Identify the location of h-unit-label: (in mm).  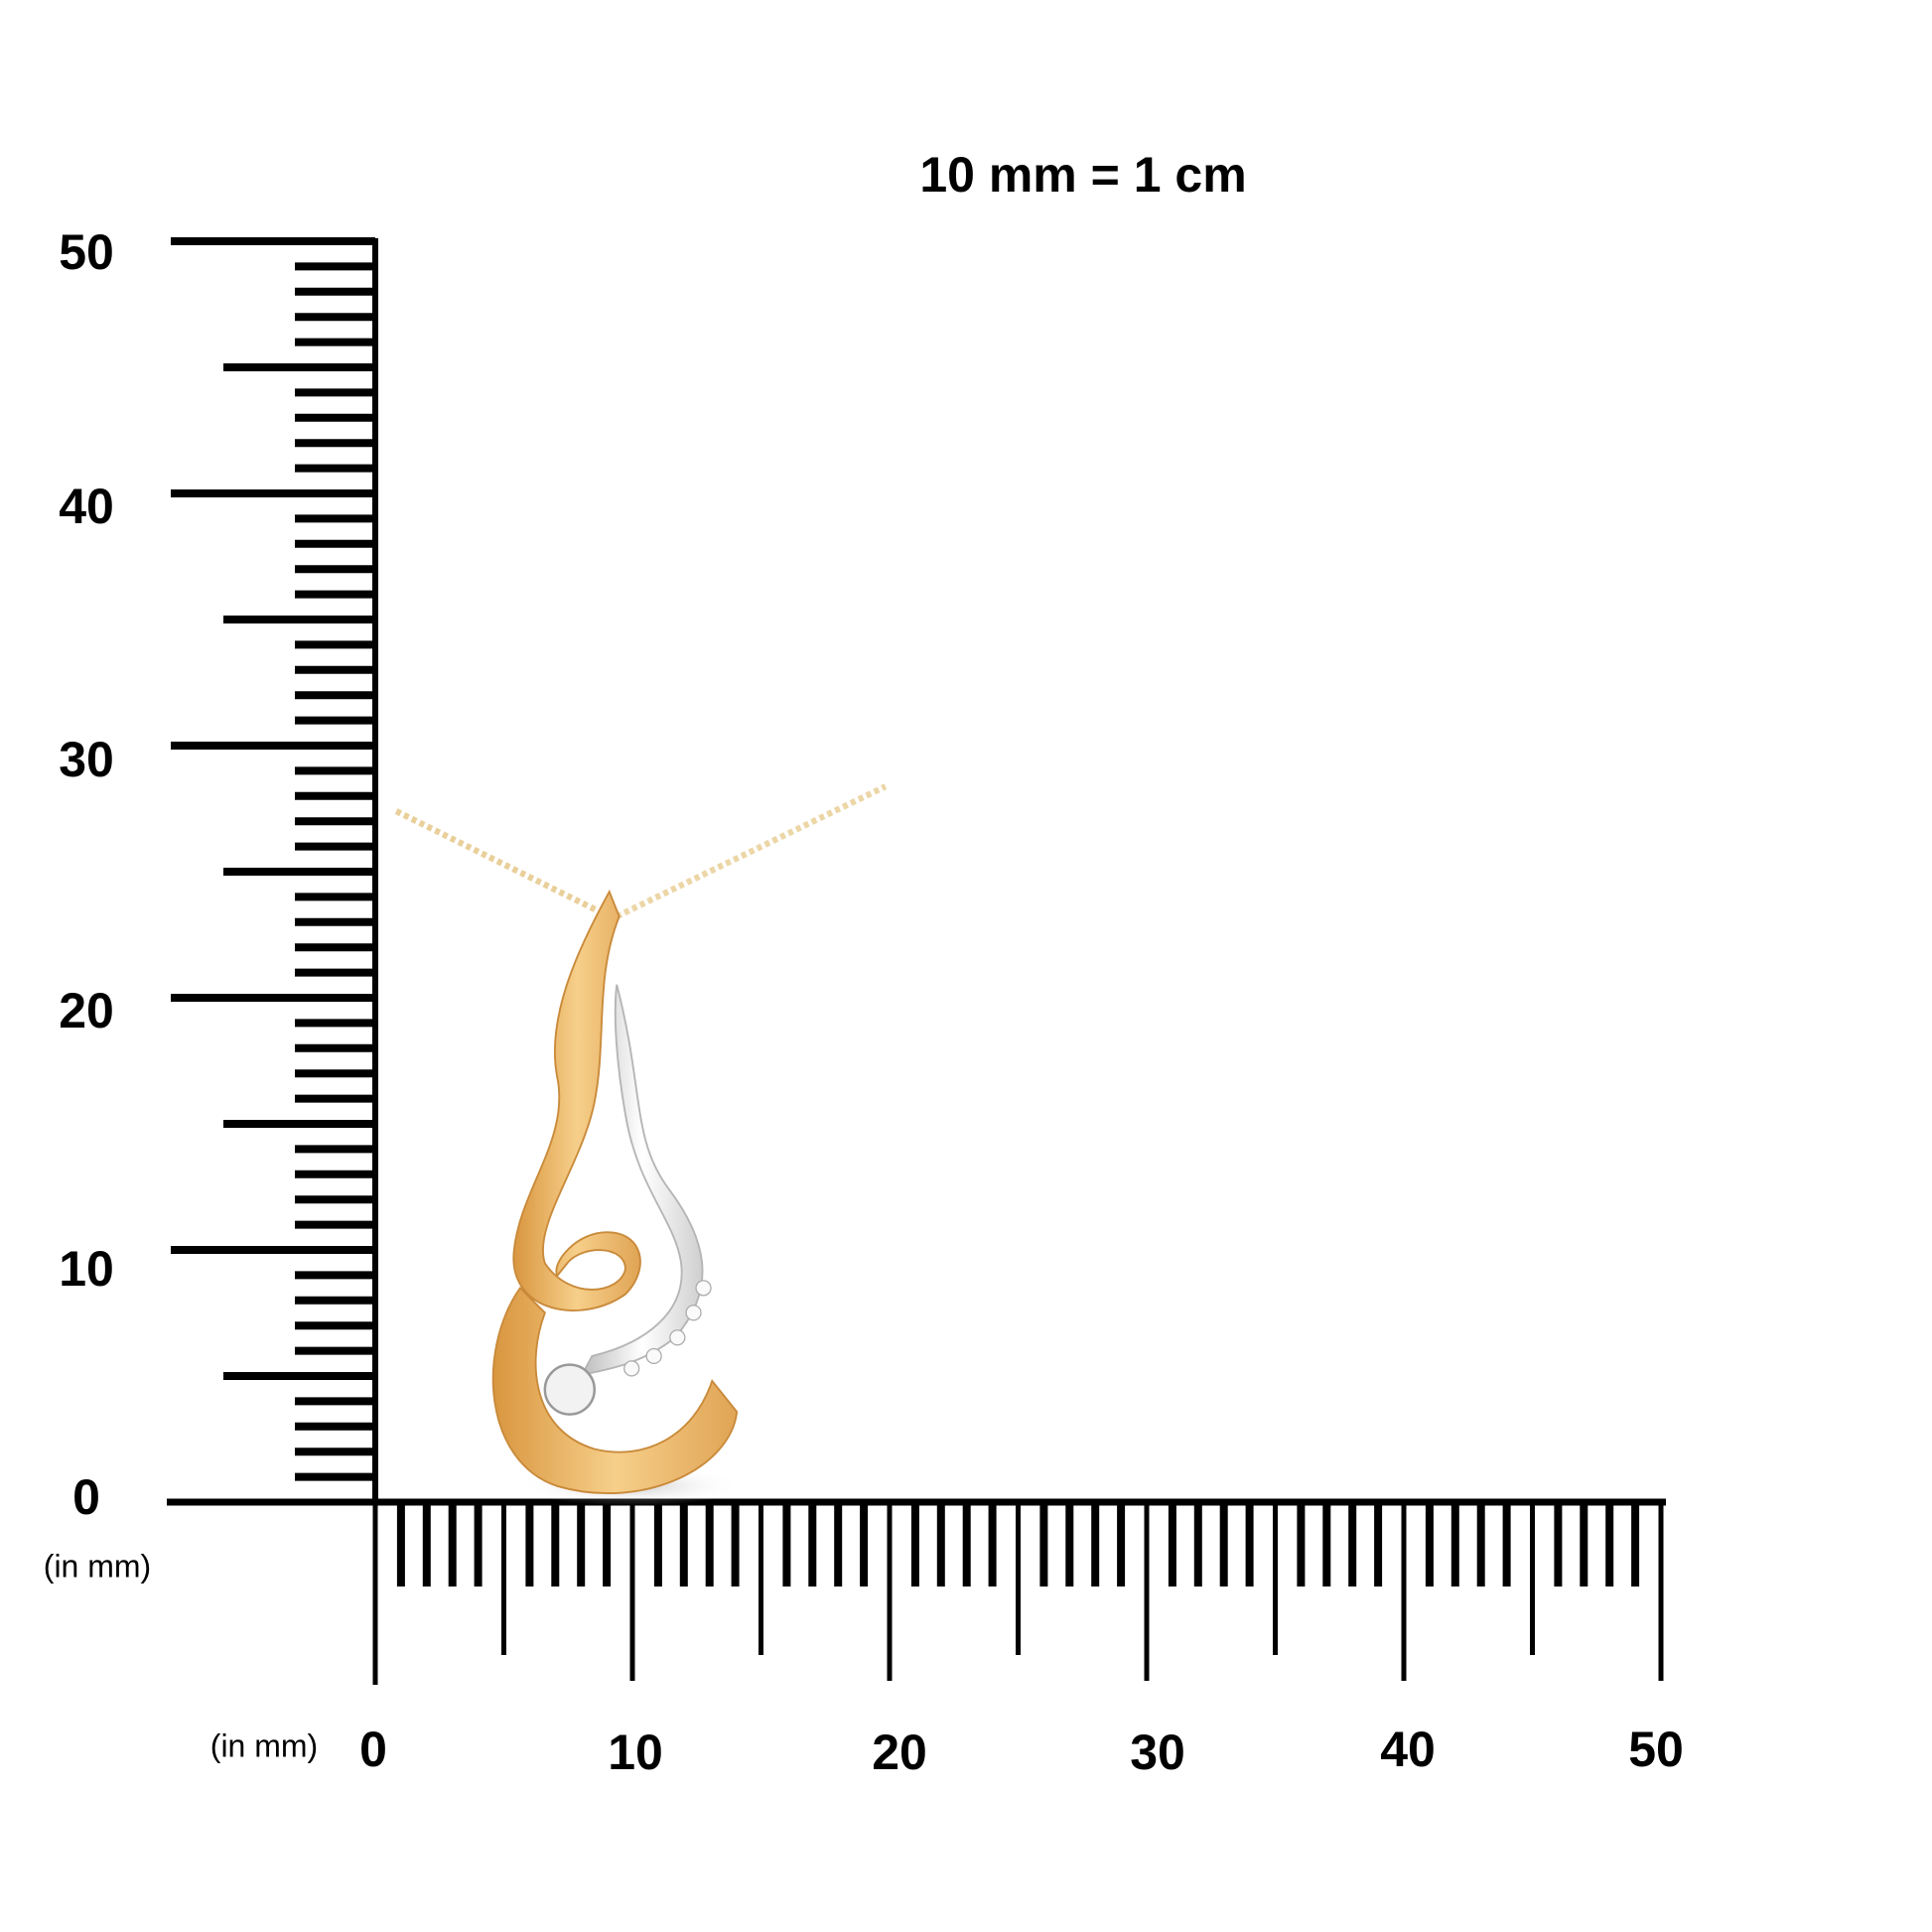
(264, 1746).